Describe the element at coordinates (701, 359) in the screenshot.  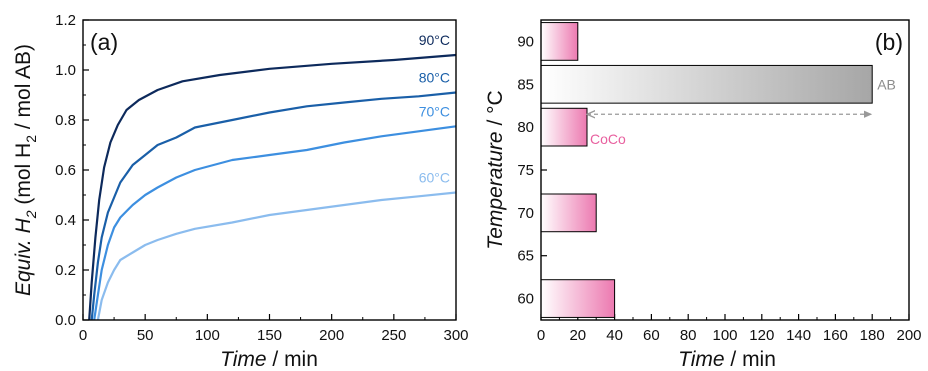
I see `panel-b-x-axis-title-main: Time` at that location.